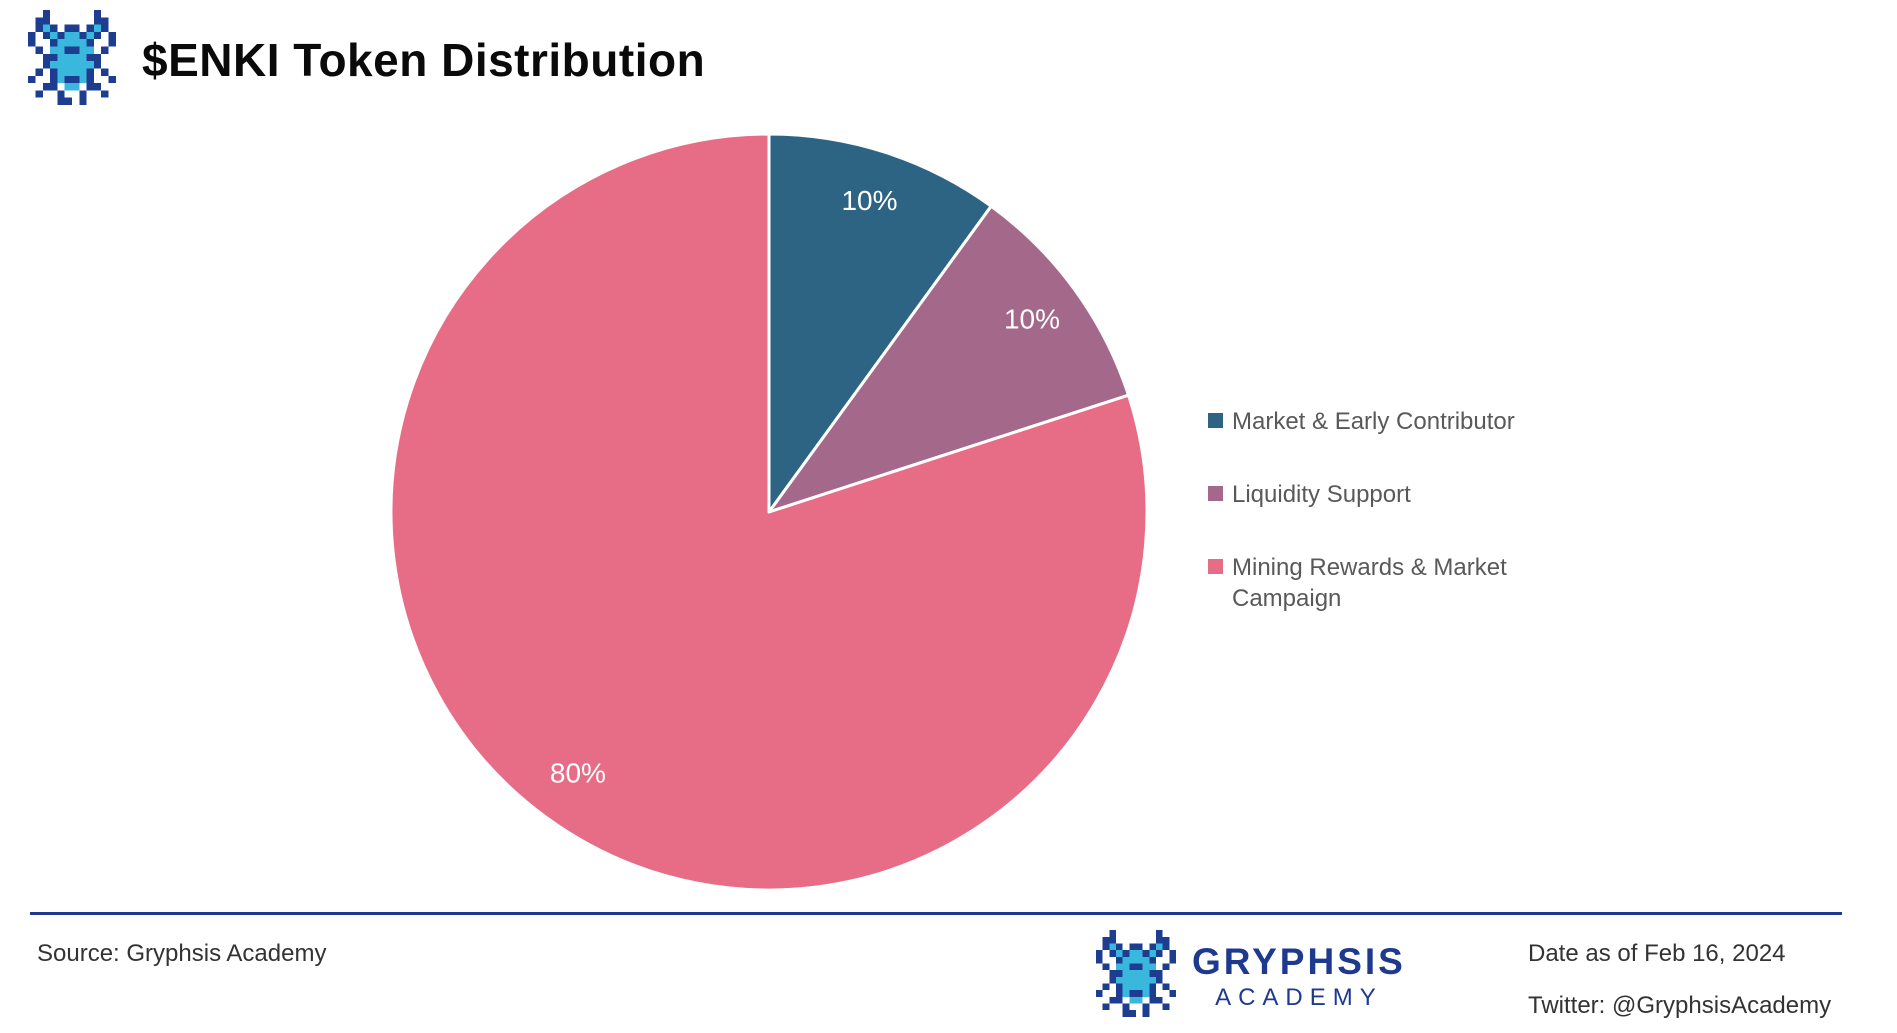  Describe the element at coordinates (1299, 997) in the screenshot. I see `brand-subtitle: ACADEMY` at that location.